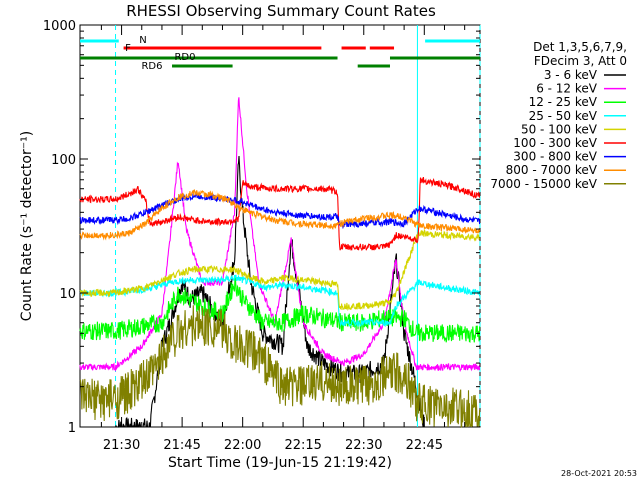 The height and width of the screenshot is (480, 640). I want to click on legend-entry-label: 300 - 800 keV, so click(555, 157).